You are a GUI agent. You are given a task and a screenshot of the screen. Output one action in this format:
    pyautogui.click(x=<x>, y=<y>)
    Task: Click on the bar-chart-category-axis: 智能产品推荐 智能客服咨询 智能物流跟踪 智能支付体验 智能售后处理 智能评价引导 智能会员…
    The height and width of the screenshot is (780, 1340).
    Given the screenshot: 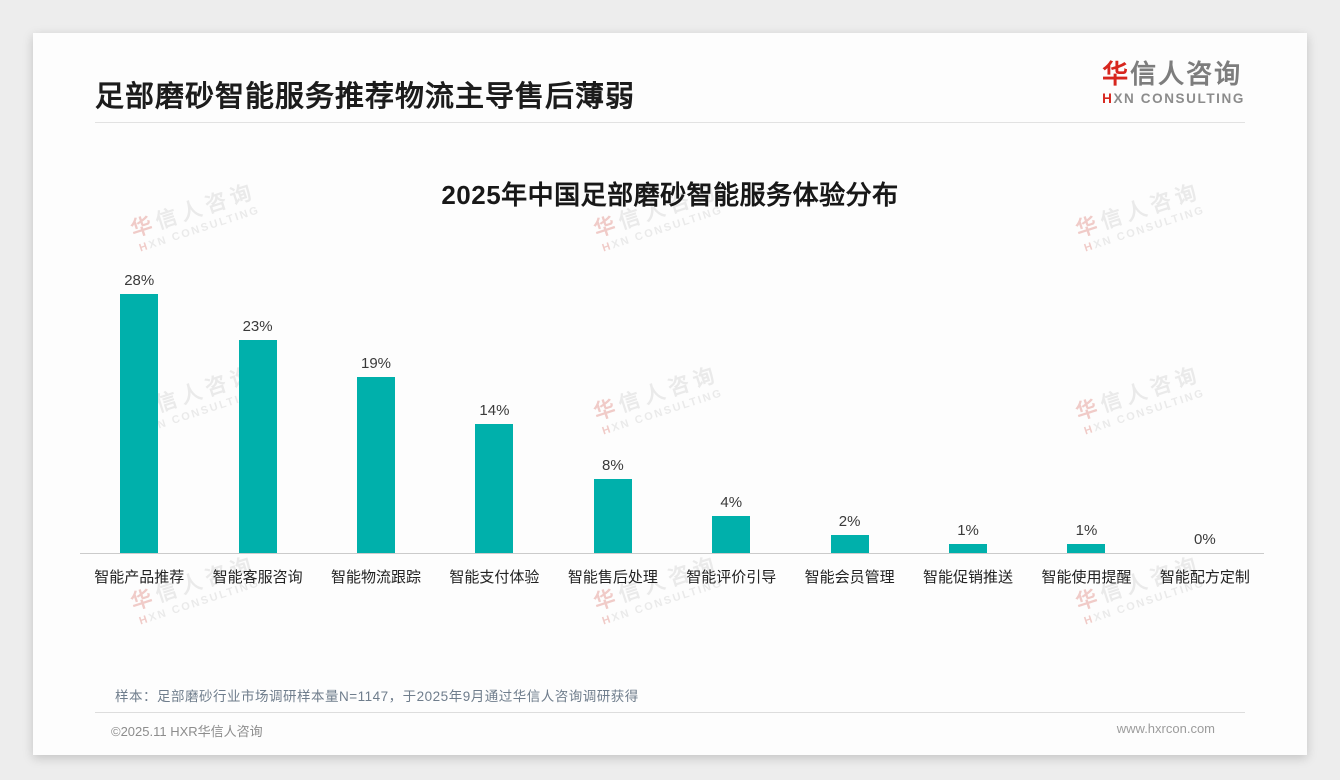 What is the action you would take?
    pyautogui.click(x=672, y=576)
    